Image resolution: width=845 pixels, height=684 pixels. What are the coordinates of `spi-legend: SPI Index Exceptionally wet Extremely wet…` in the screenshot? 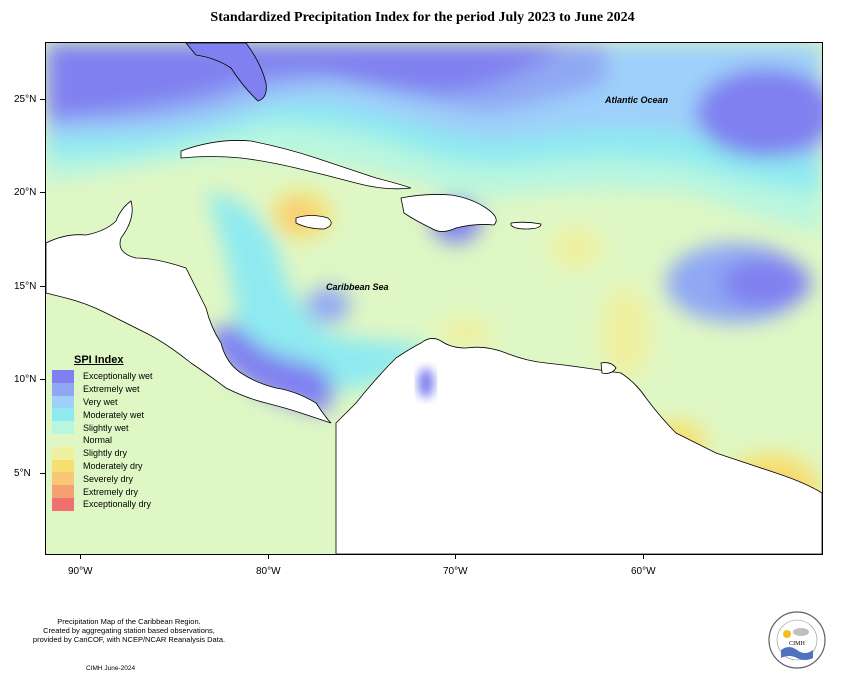 It's located at (127, 432).